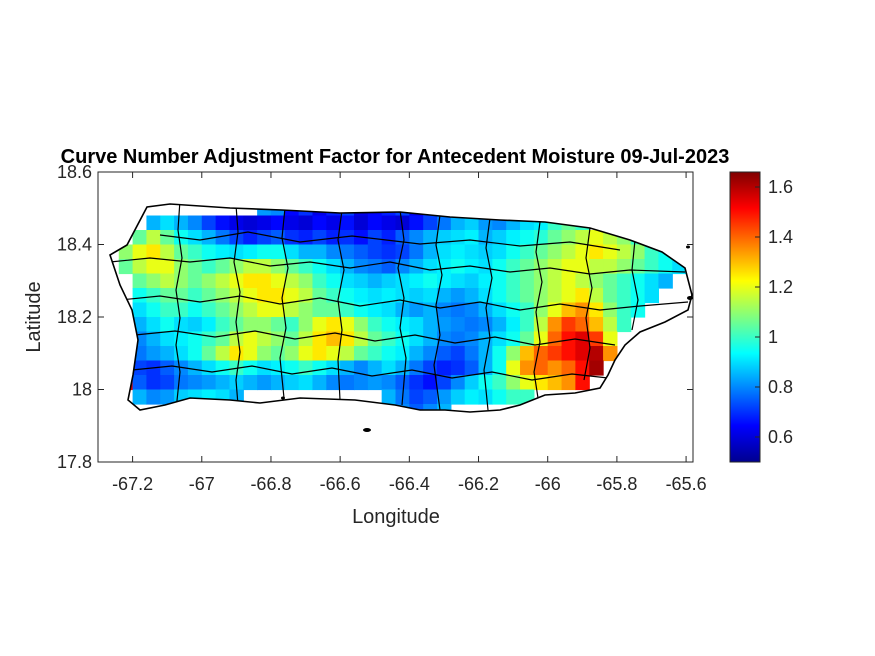  What do you see at coordinates (780, 287) in the screenshot?
I see `colorbar-tick-label: 1.2` at bounding box center [780, 287].